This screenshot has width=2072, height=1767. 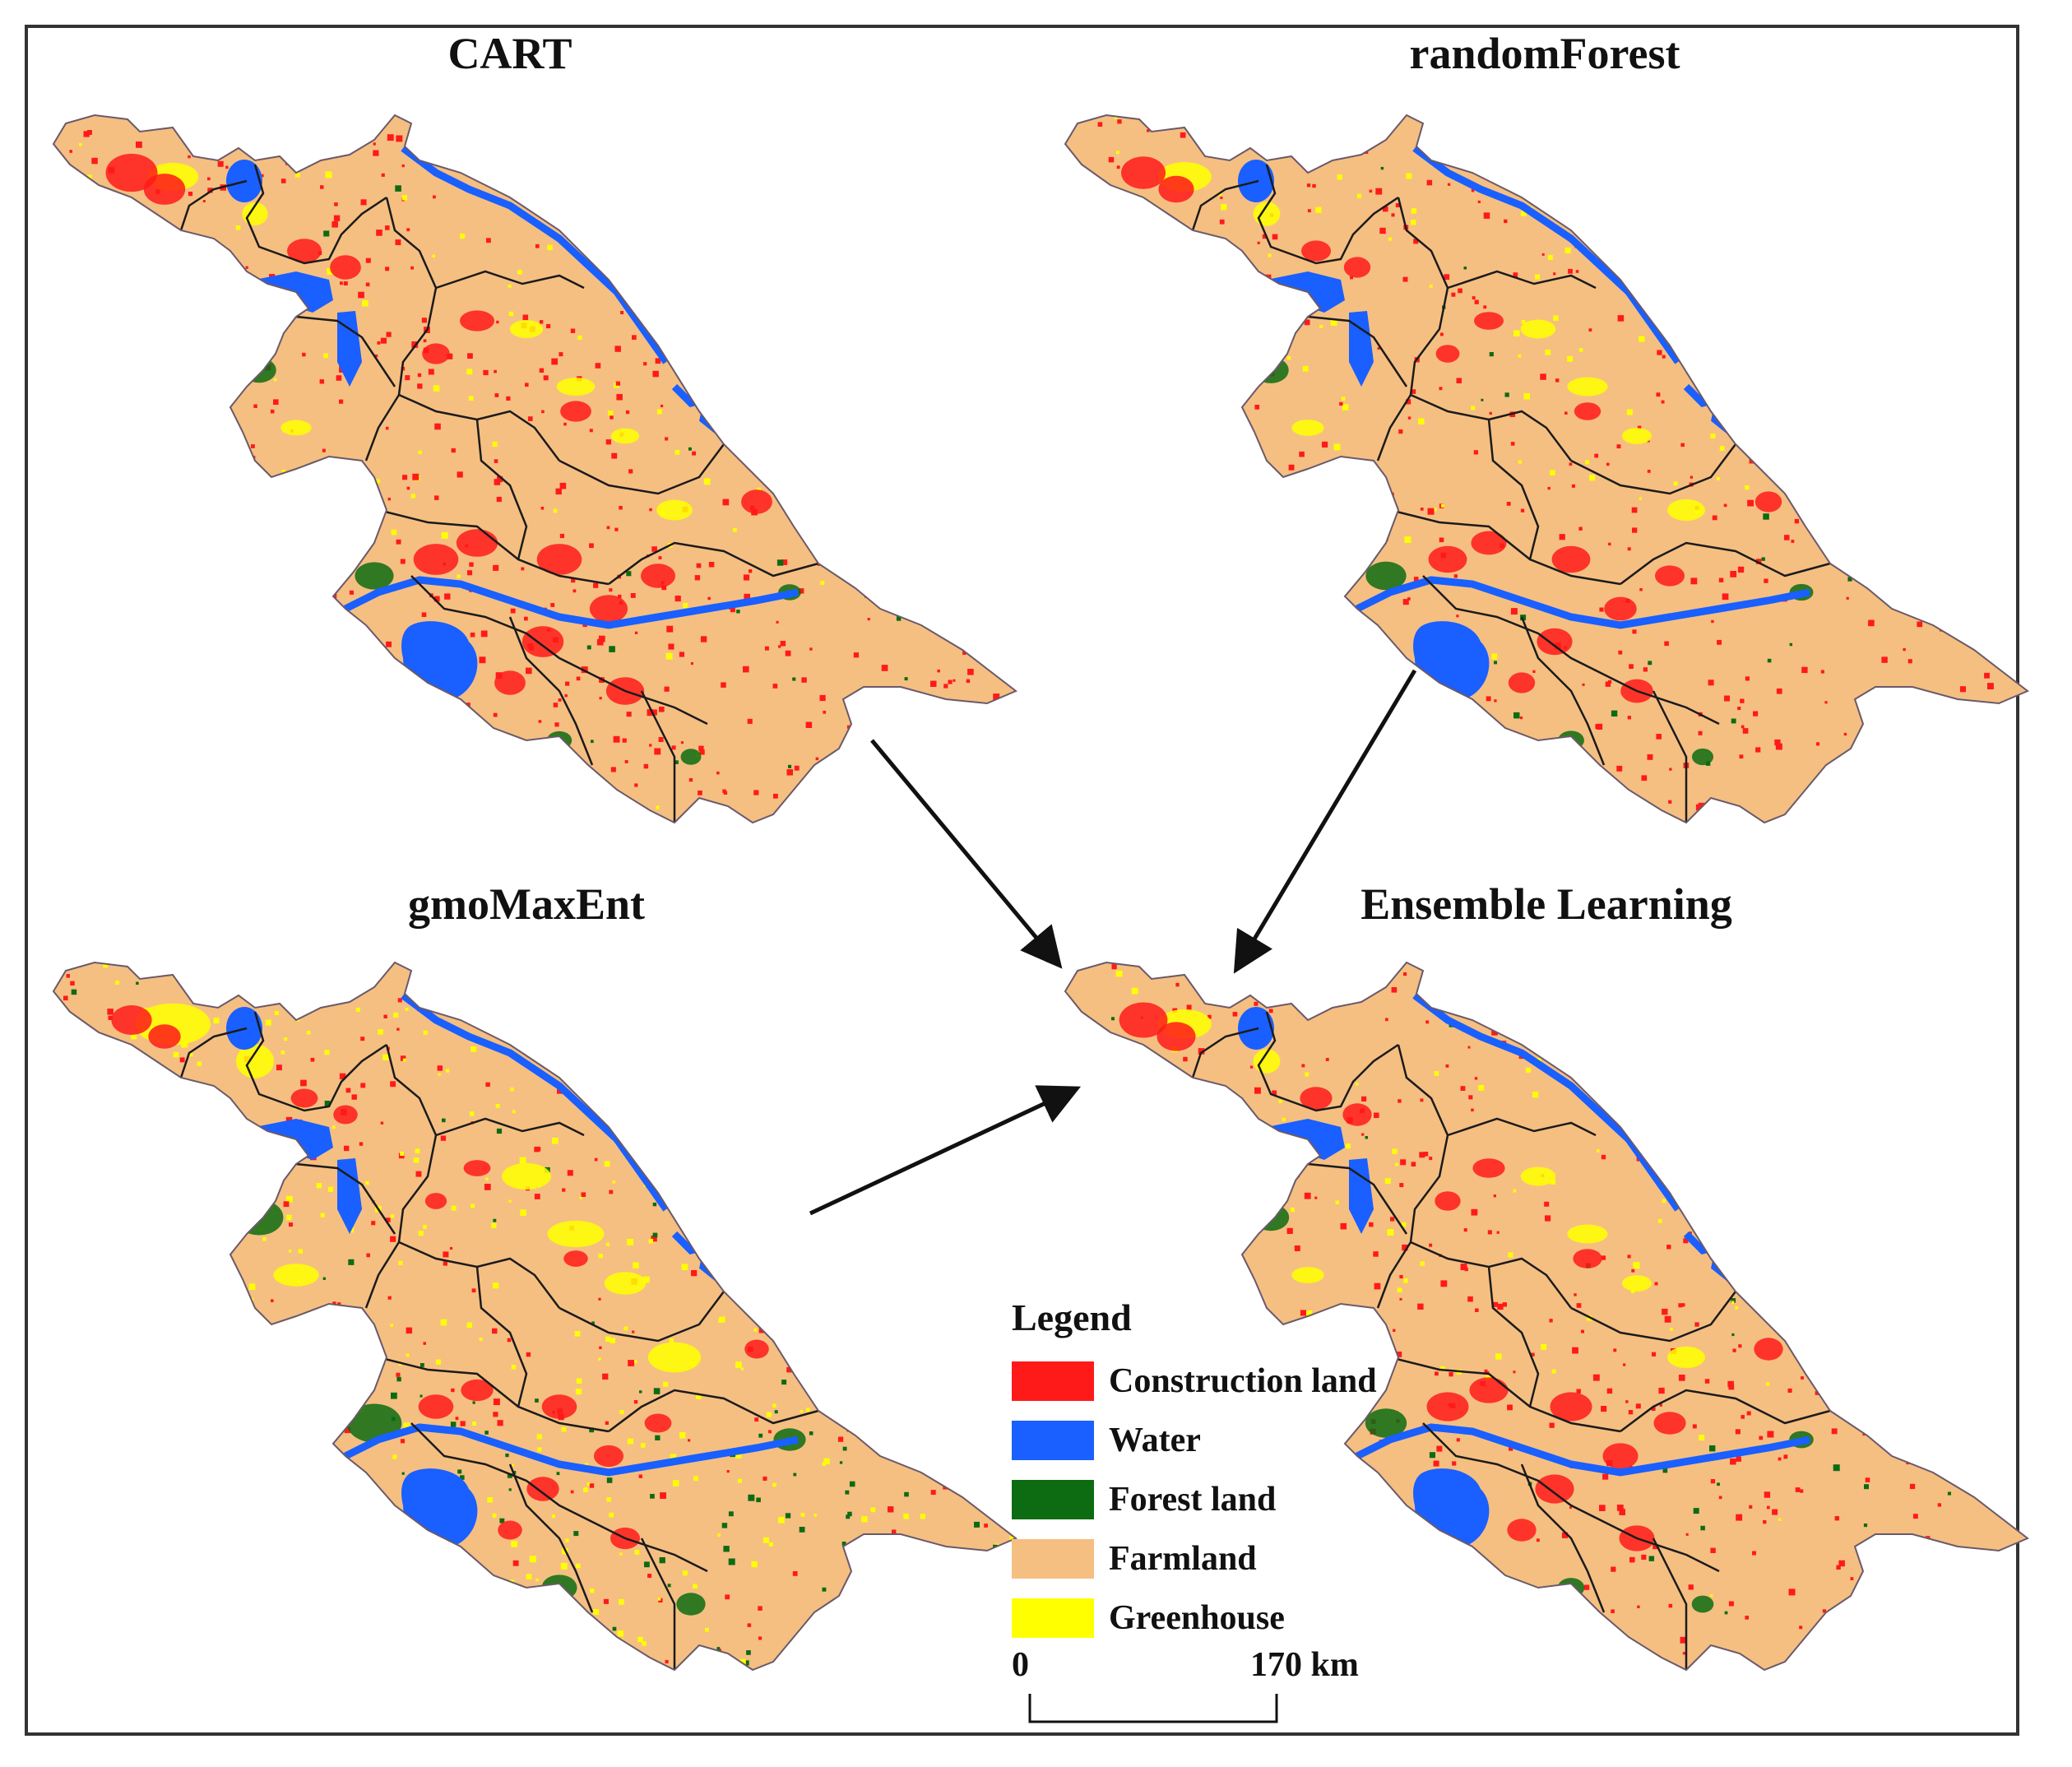 What do you see at coordinates (1304, 1665) in the screenshot?
I see `scale-end-label: 170 km` at bounding box center [1304, 1665].